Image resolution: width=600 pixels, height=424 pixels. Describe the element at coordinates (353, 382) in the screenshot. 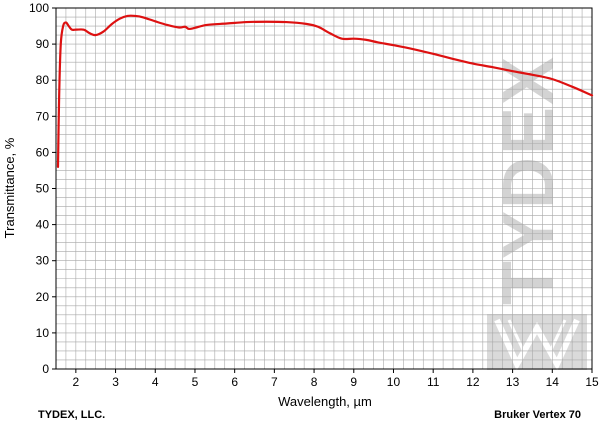

I see `x-tick-label: 9` at that location.